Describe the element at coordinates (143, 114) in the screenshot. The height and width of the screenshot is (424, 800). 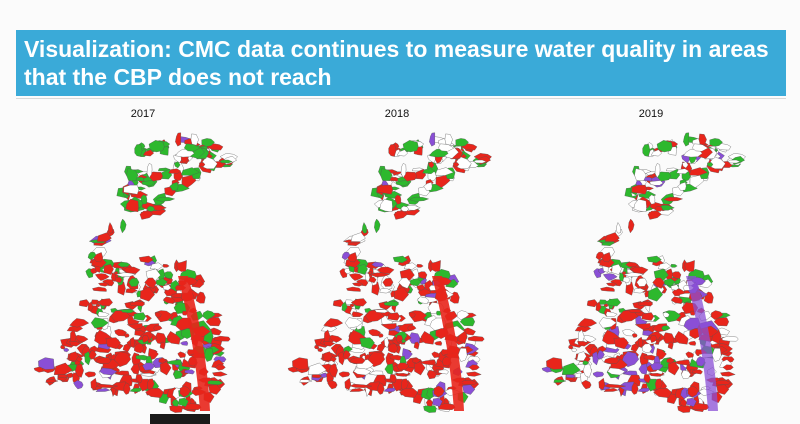
I see `map-year-label: 2017` at that location.